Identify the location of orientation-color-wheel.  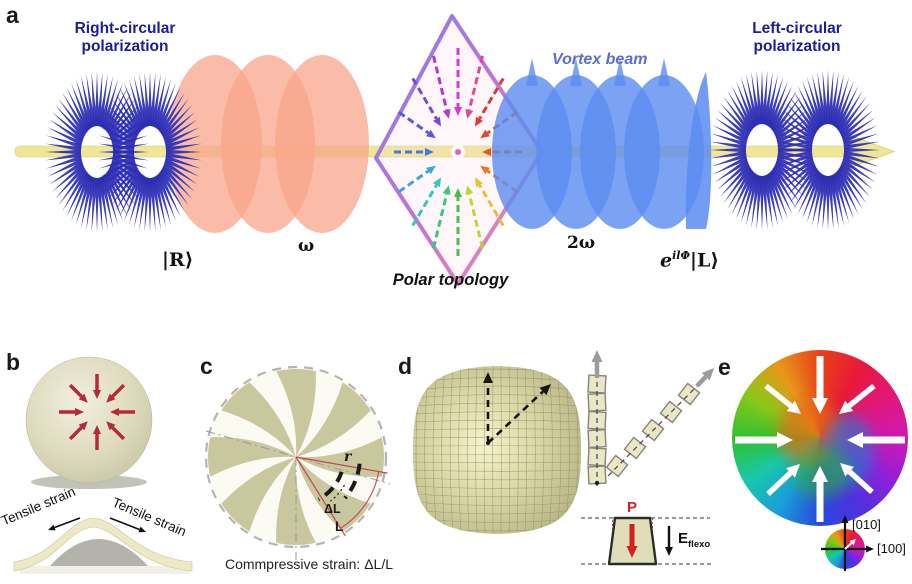
(845, 549).